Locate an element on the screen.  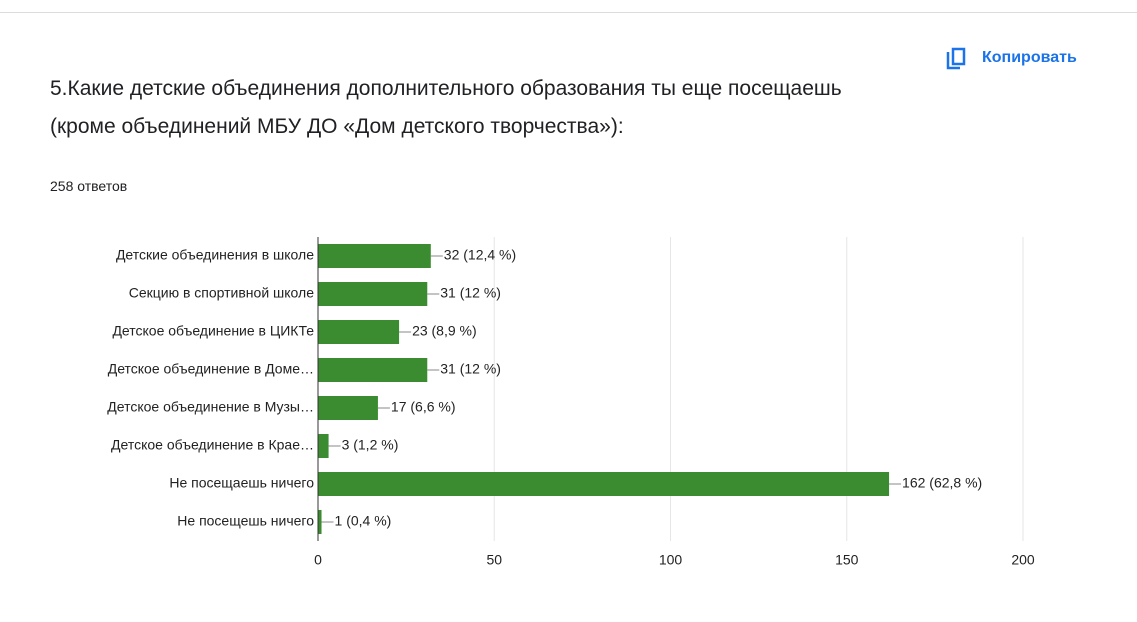
copy-label: Копировать is located at coordinates (1029, 57).